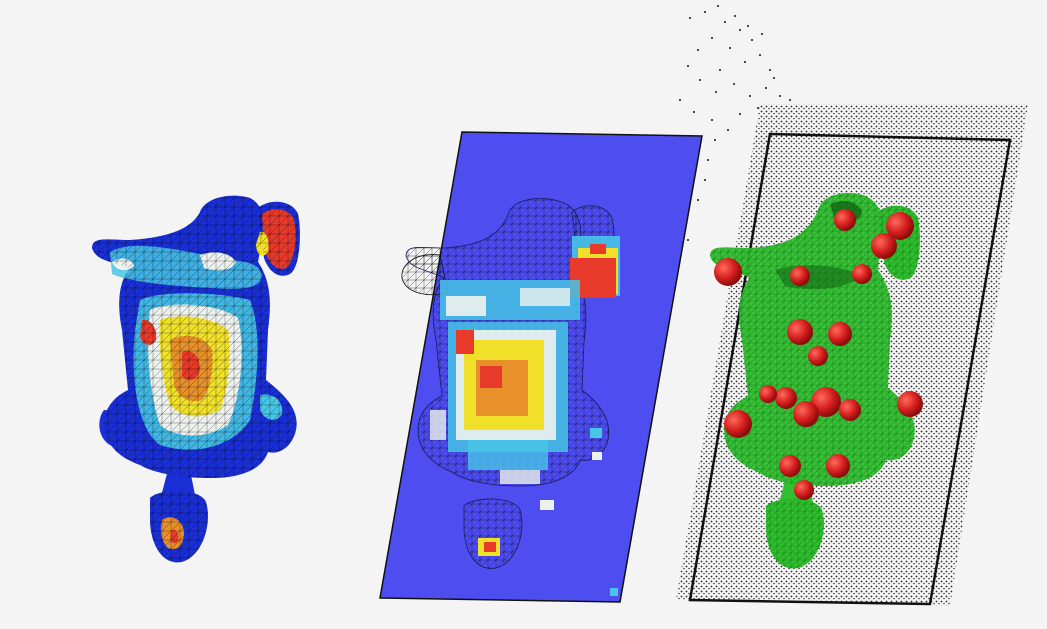 The height and width of the screenshot is (629, 1047). Describe the element at coordinates (525, 416) in the screenshot. I see `heat-grid-cells` at that location.